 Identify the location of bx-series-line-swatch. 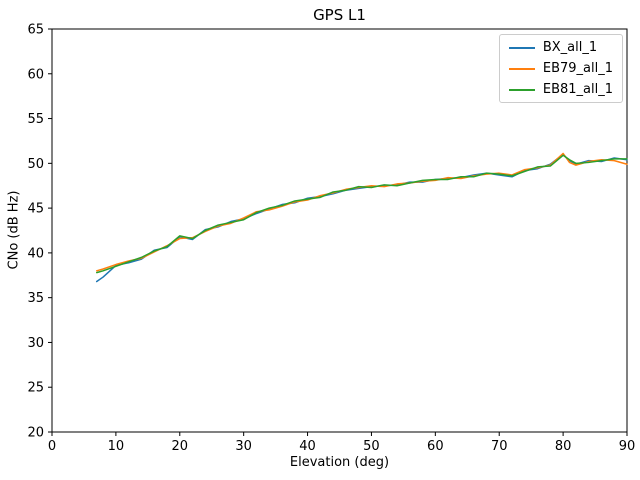
(521, 47).